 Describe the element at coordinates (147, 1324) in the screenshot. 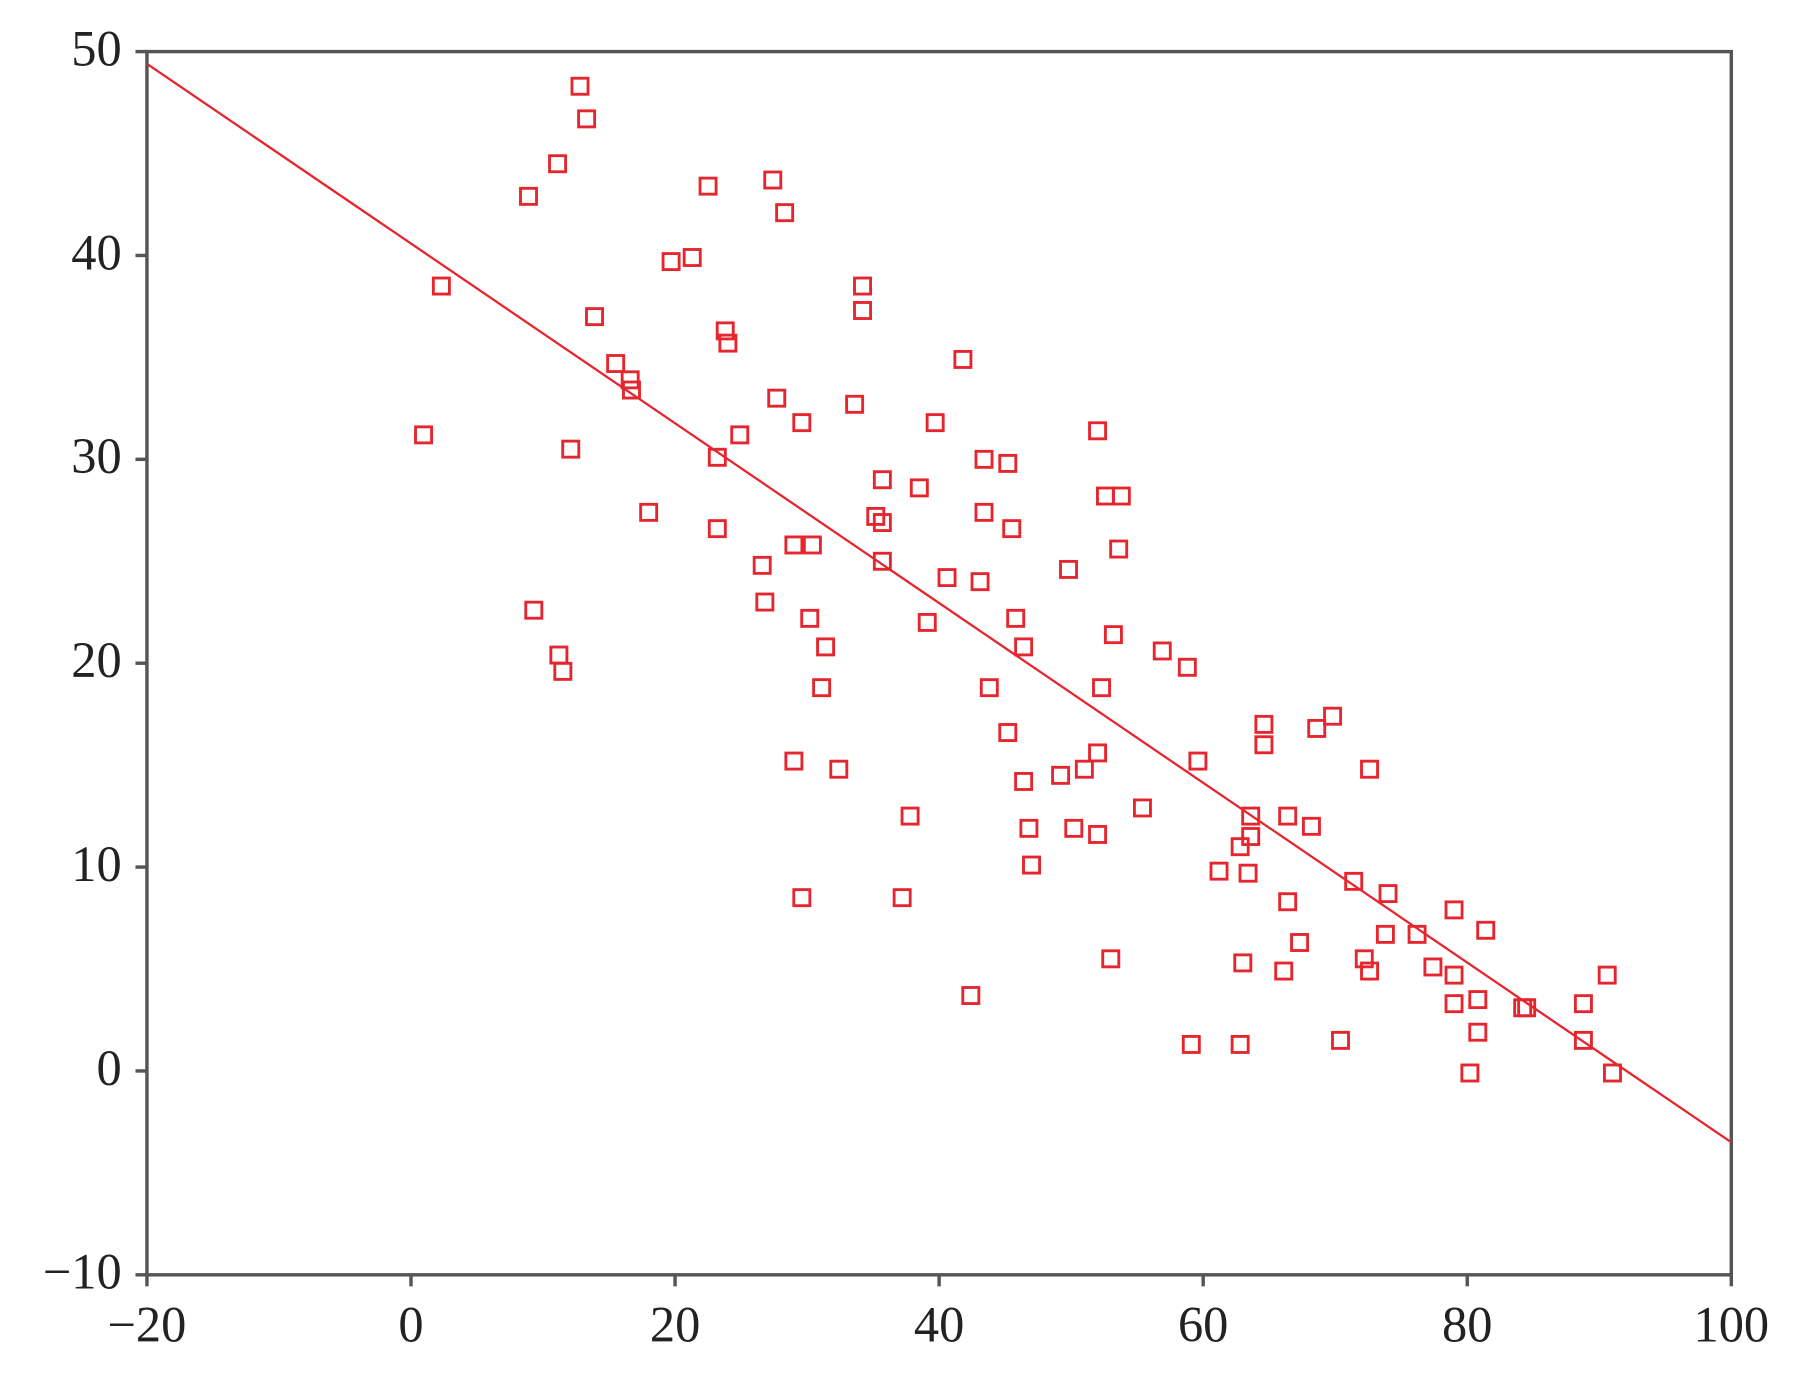

I see `x-tick-label: −20` at that location.